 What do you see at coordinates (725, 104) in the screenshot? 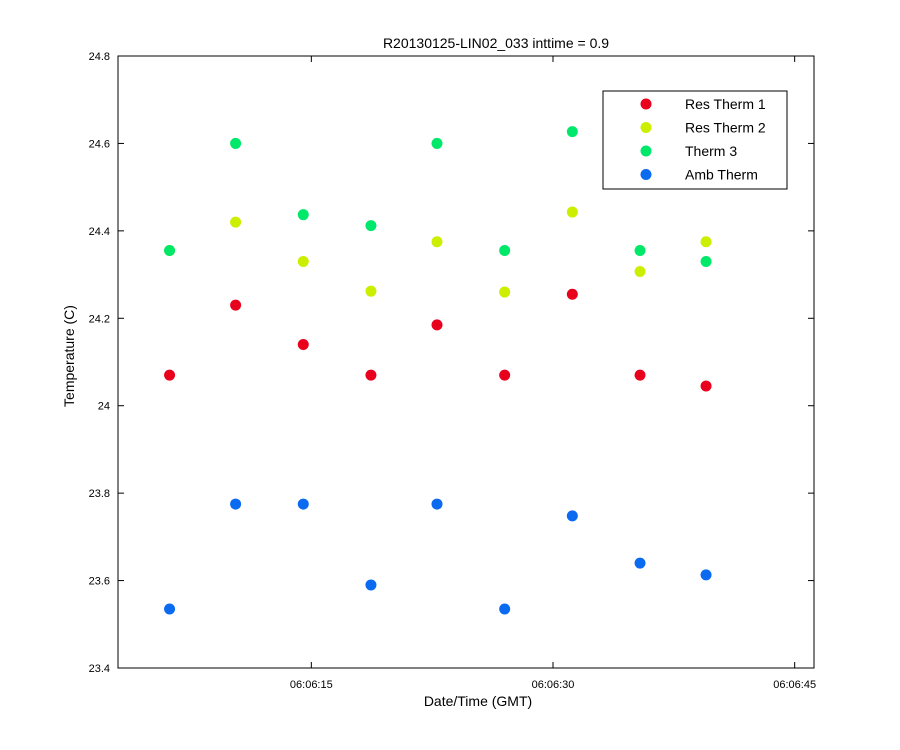
I see `legend-entry: Res Therm 1` at bounding box center [725, 104].